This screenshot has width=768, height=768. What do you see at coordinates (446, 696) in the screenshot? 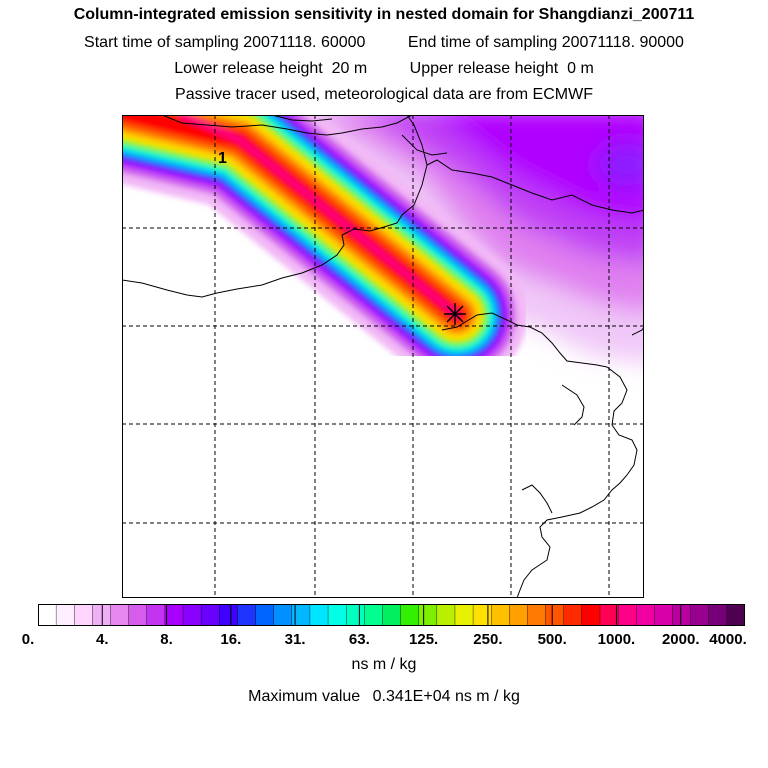
I see `maximum-value: 0.341E+04 ns m / kg` at bounding box center [446, 696].